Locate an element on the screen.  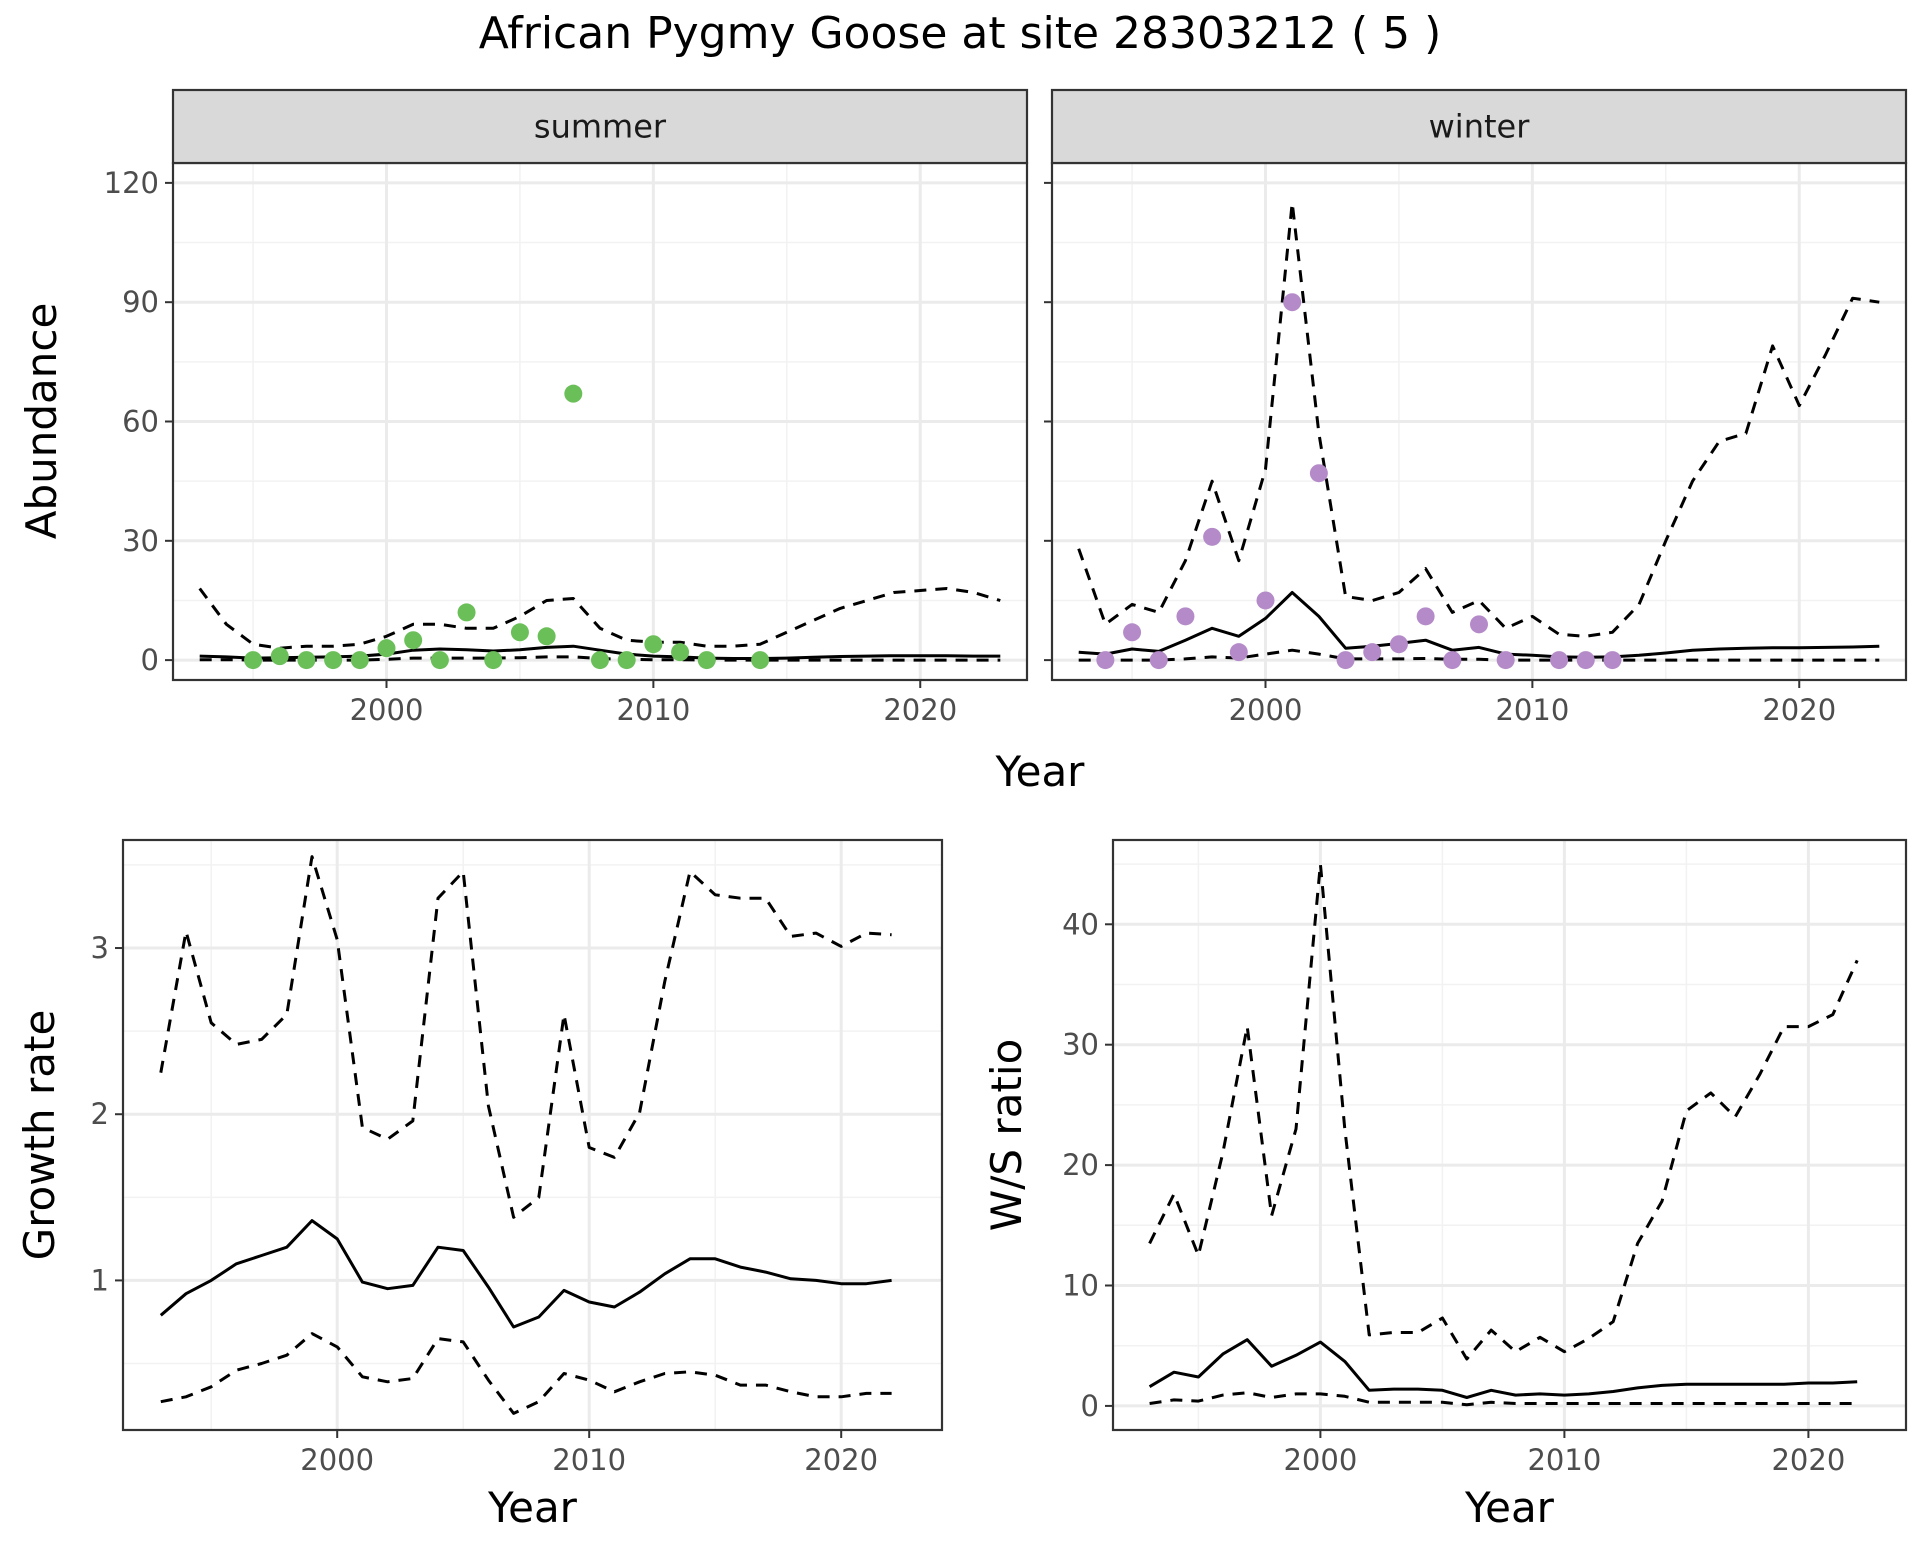
summer-y-axis-title: Abundance is located at coordinates (41, 421).